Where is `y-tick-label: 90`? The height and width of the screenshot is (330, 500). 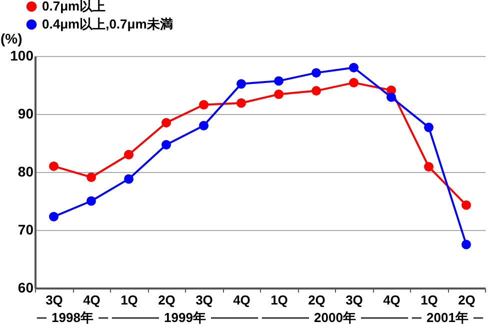 y-tick-label: 90 is located at coordinates (26, 114).